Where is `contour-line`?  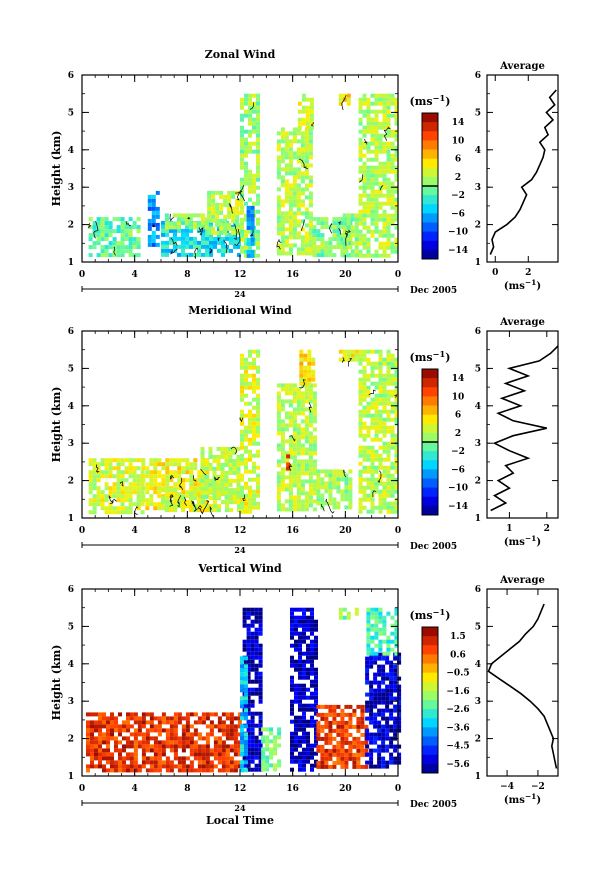
contour-line is located at coordinates (196, 253).